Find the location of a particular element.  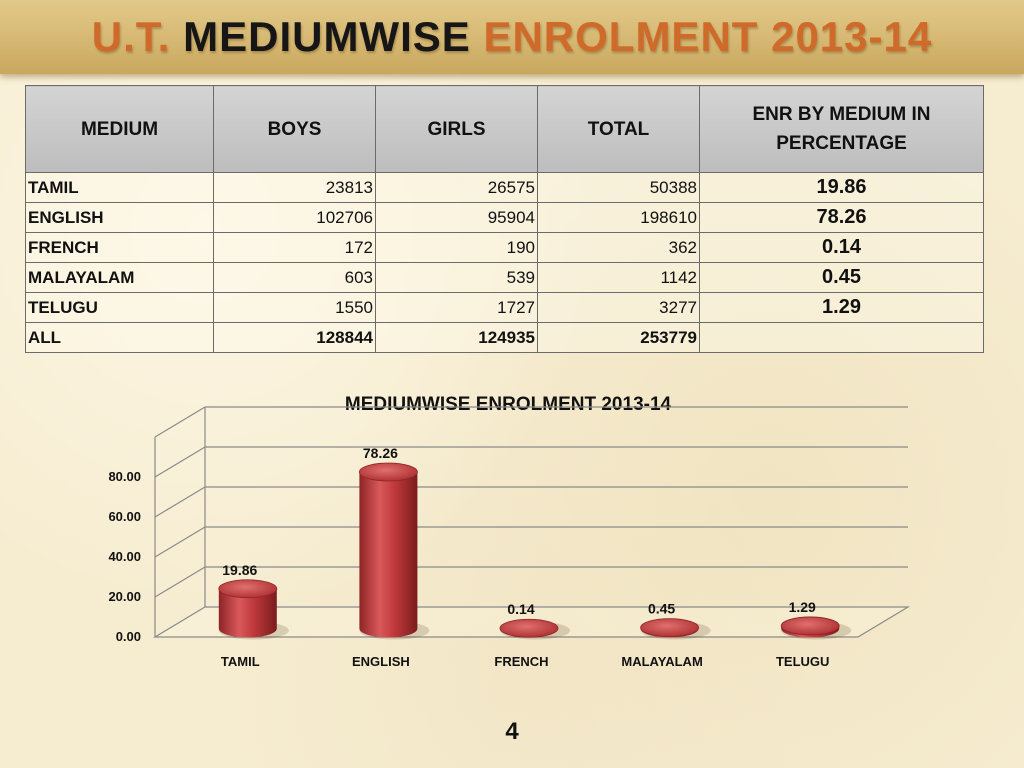

y-tick-label: 80.00 is located at coordinates (124, 476).